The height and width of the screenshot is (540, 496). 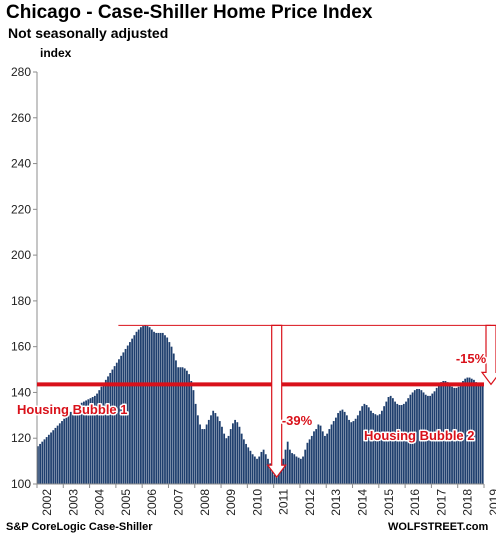 What do you see at coordinates (21, 438) in the screenshot?
I see `y-tick-label: 120` at bounding box center [21, 438].